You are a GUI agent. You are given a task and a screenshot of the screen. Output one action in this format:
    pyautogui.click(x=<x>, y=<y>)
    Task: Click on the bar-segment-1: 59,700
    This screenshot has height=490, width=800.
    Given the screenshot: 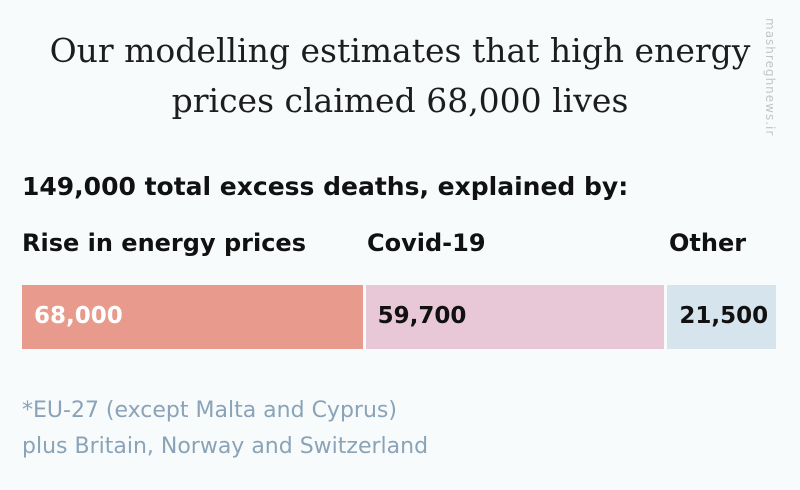 What is the action you would take?
    pyautogui.click(x=515, y=317)
    